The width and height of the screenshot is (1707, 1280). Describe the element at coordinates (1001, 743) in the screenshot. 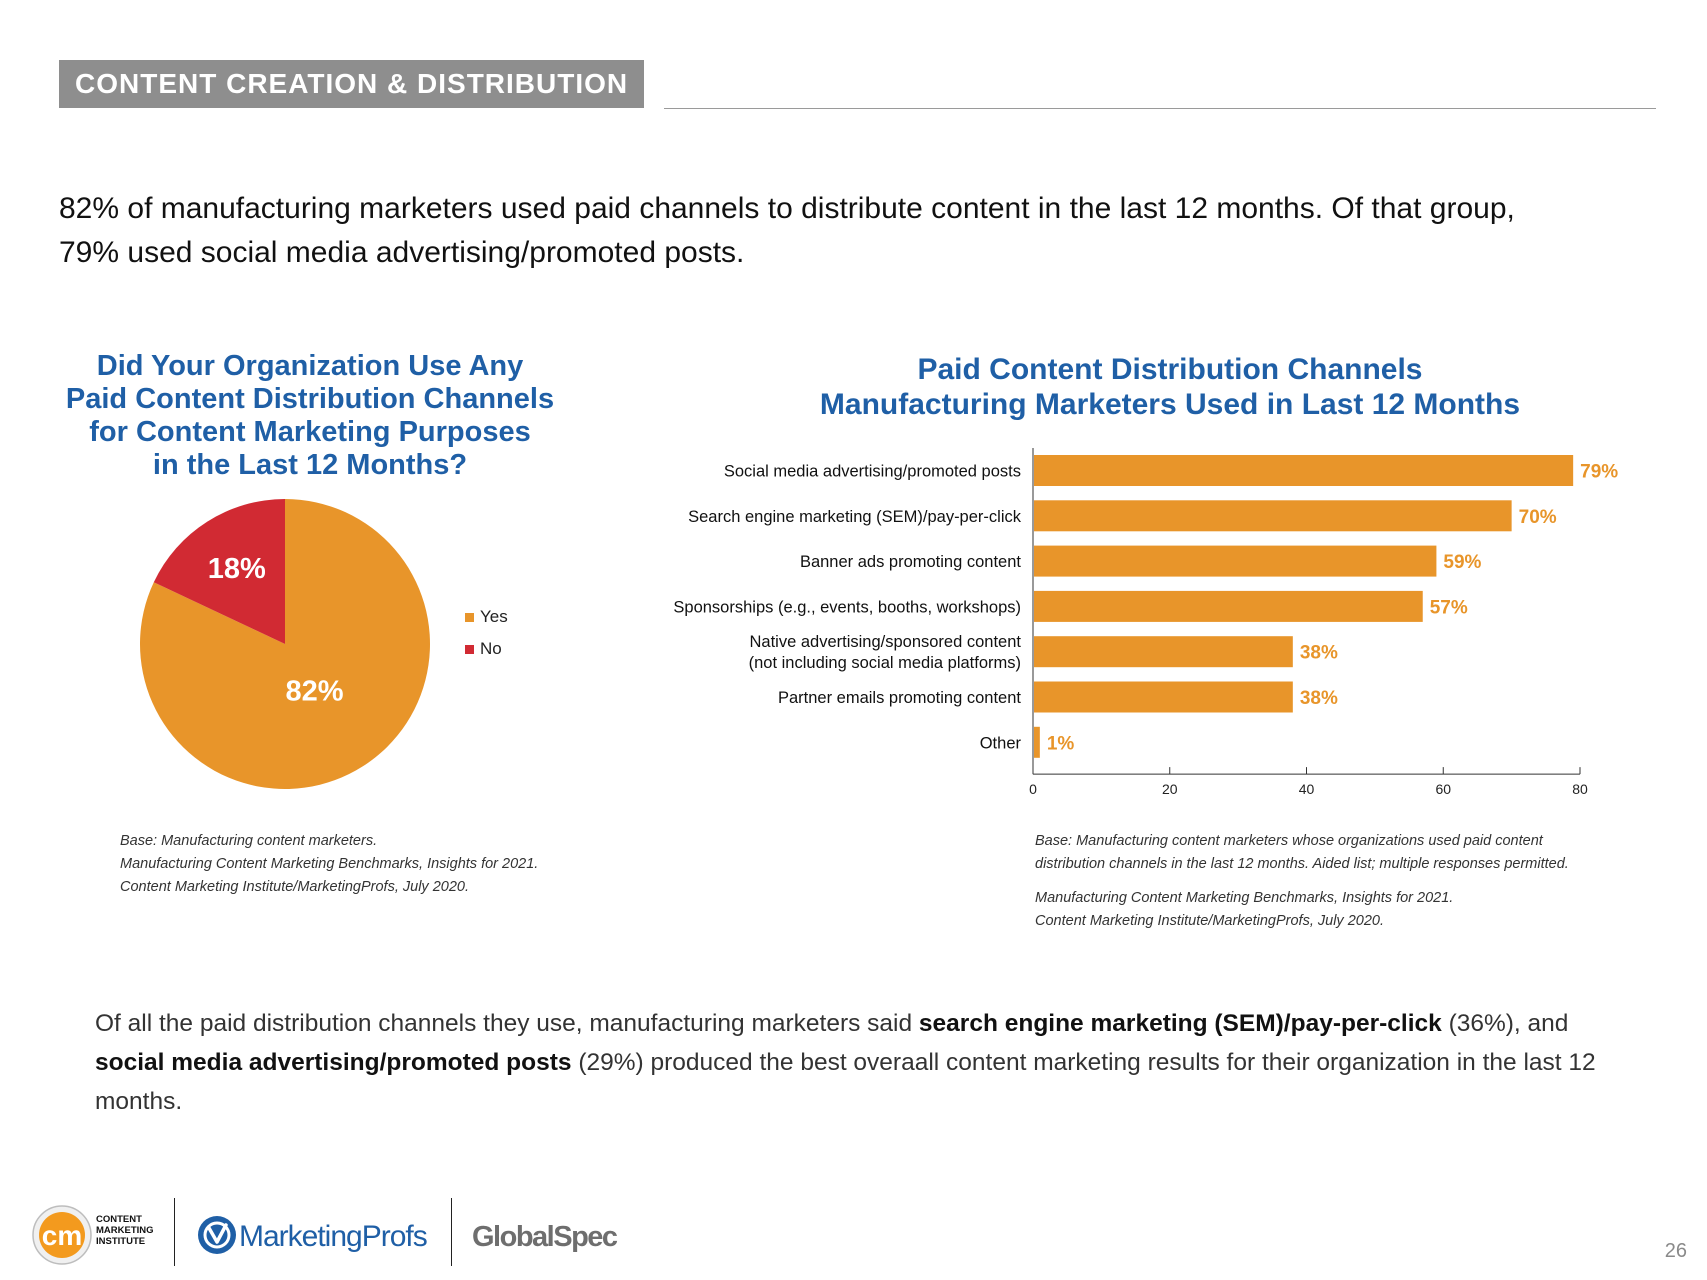

I see `bar-category-label-6: Other` at that location.